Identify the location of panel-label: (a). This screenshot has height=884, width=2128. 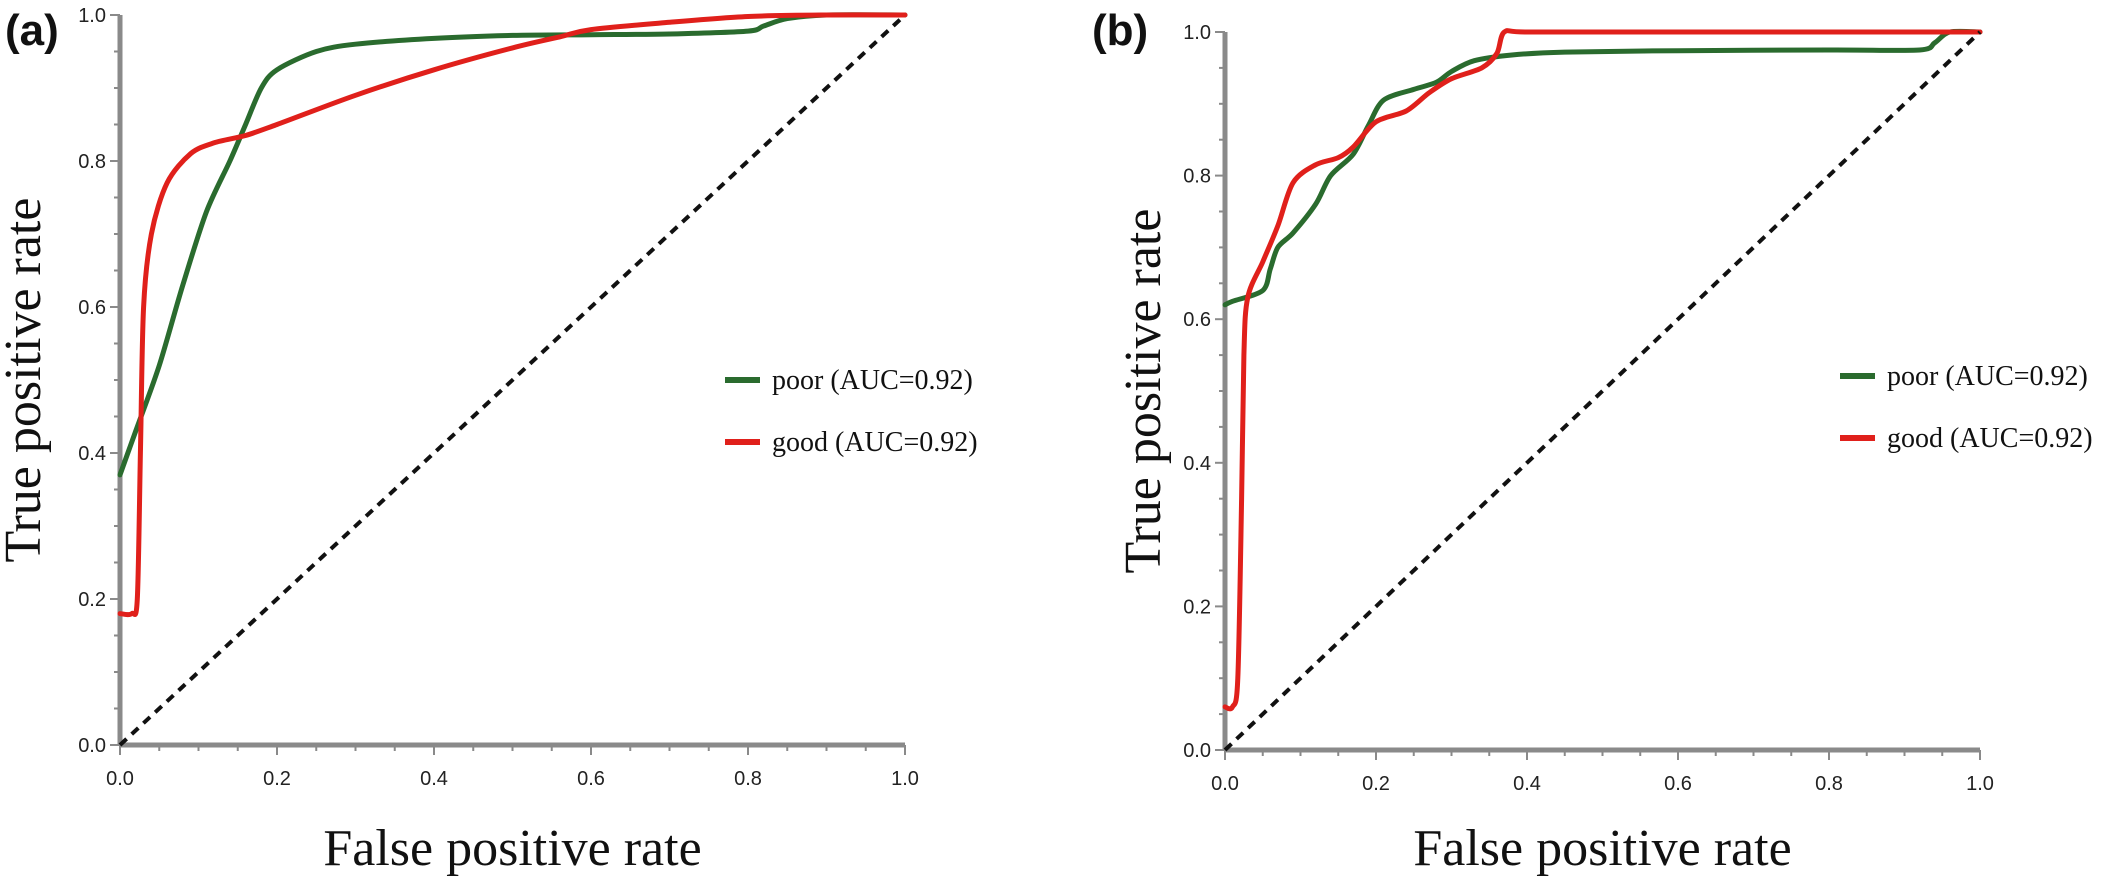
(32, 30).